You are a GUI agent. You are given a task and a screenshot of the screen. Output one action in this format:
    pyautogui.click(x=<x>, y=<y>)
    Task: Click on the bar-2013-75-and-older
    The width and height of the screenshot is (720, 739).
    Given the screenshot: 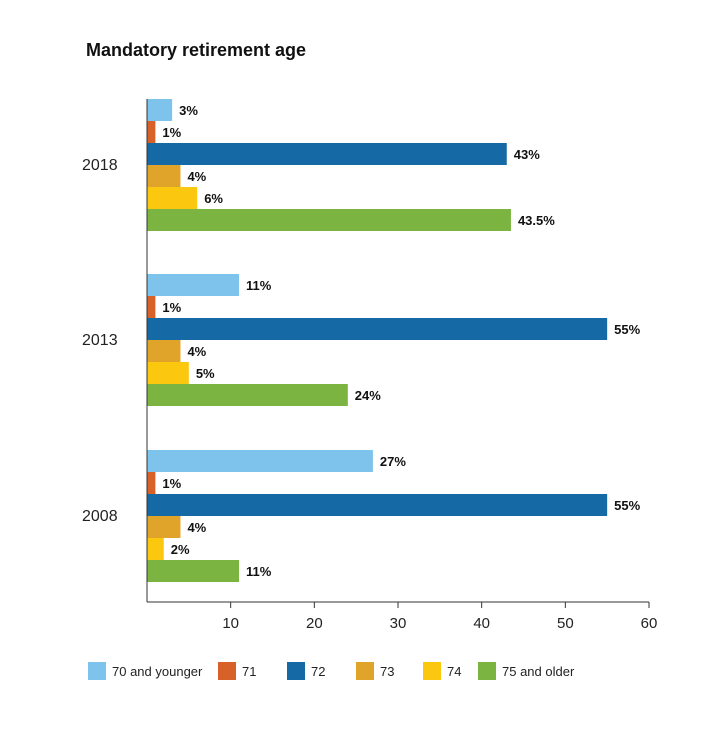 What is the action you would take?
    pyautogui.click(x=247, y=395)
    